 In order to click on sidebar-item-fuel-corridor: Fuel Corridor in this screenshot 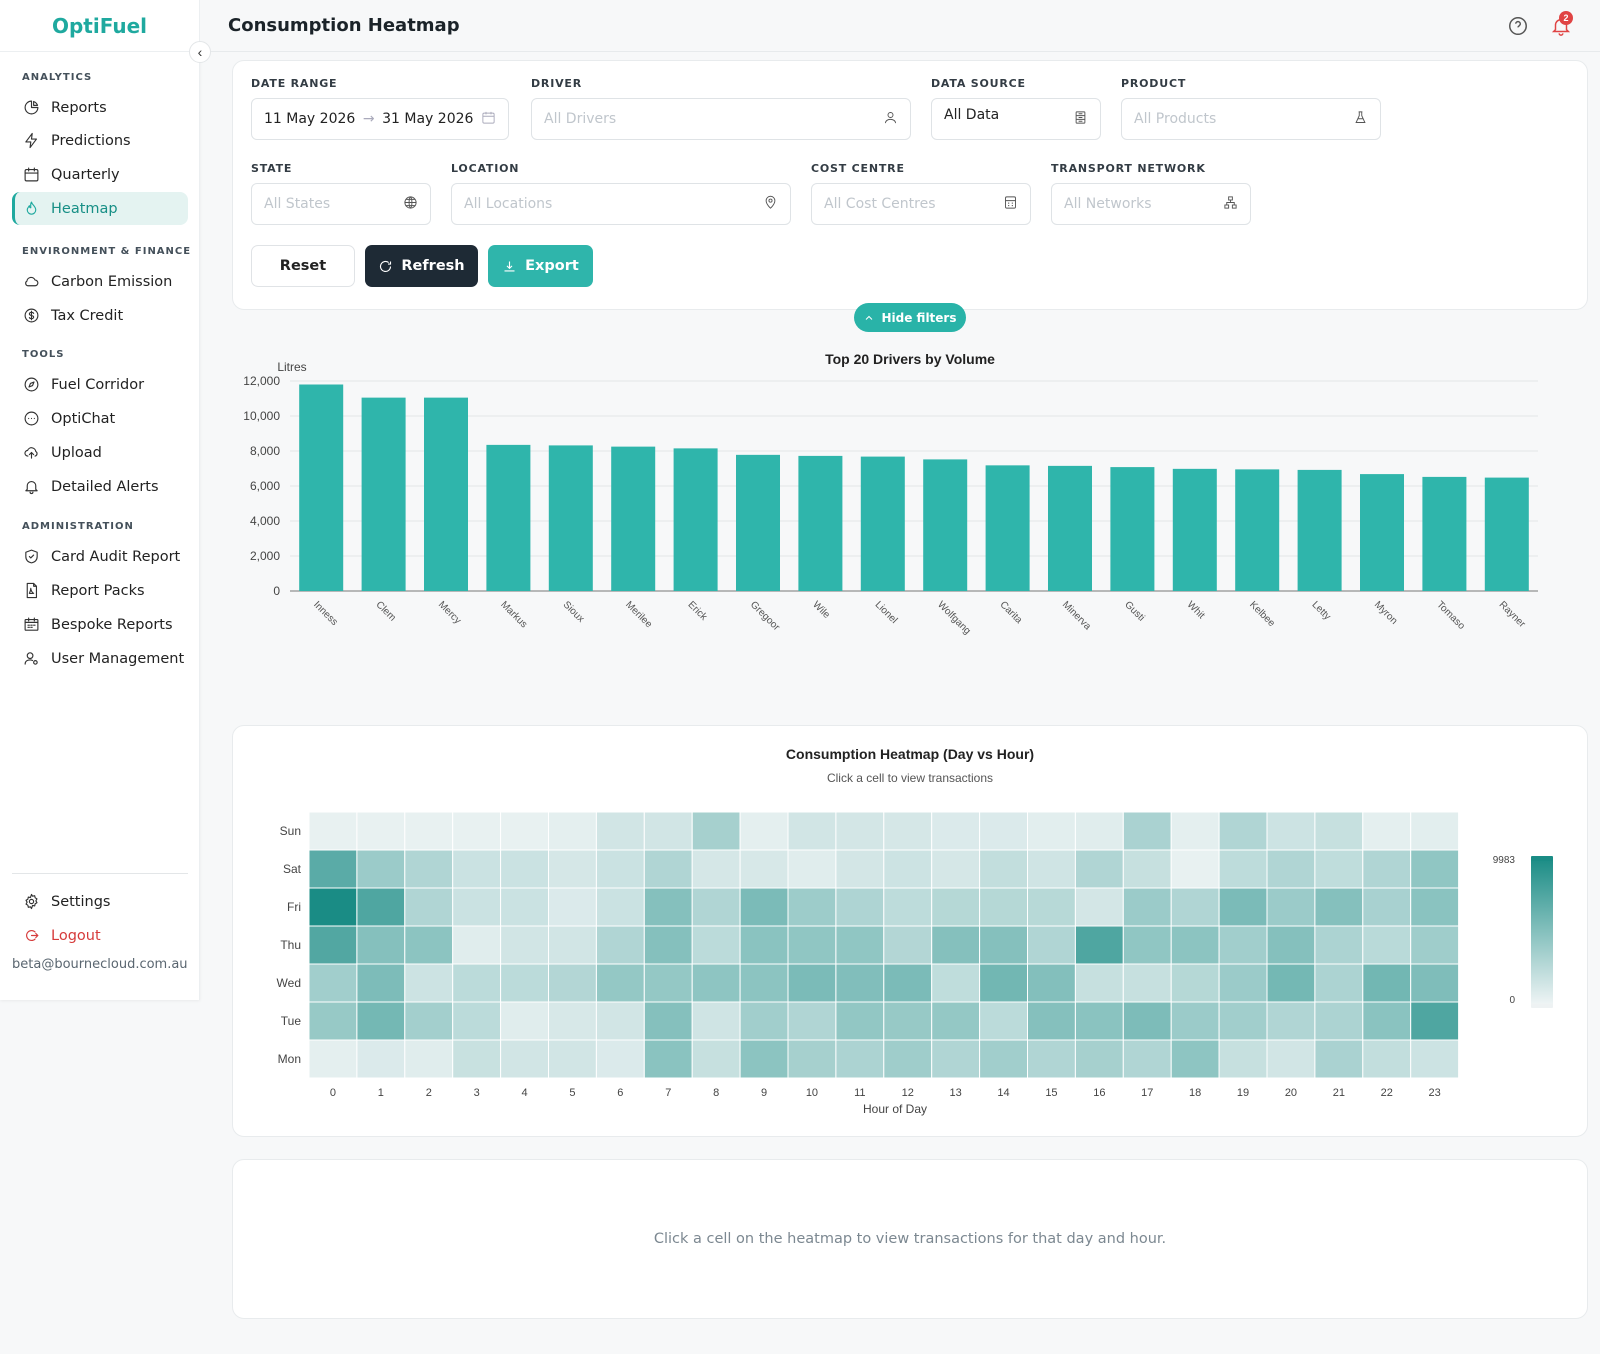, I will do `click(100, 384)`.